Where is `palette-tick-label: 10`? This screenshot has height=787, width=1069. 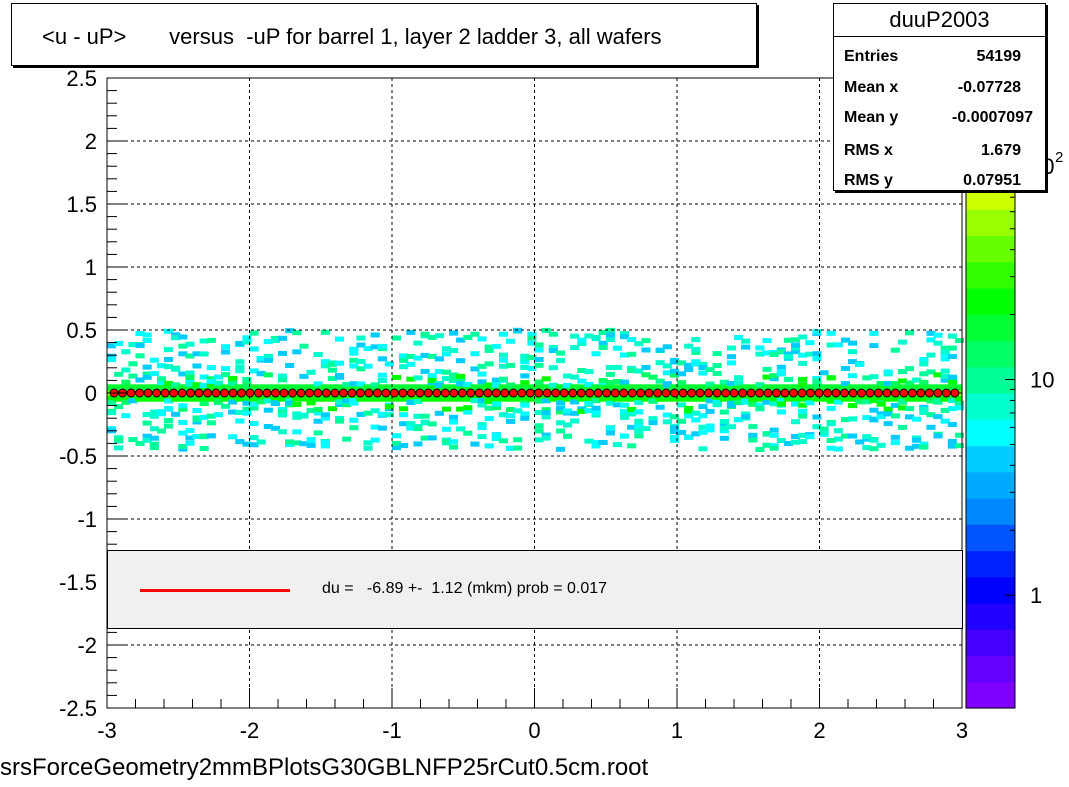 palette-tick-label: 10 is located at coordinates (1042, 380).